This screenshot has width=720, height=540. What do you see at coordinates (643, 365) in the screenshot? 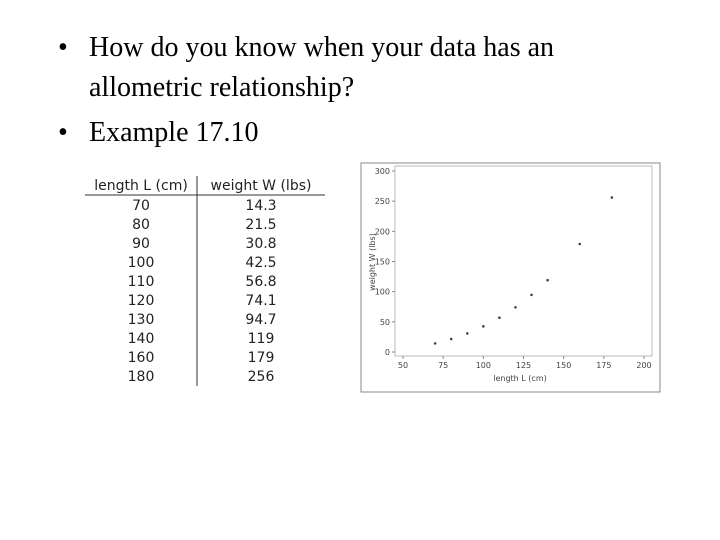
I see `x-tick-label: 200` at bounding box center [643, 365].